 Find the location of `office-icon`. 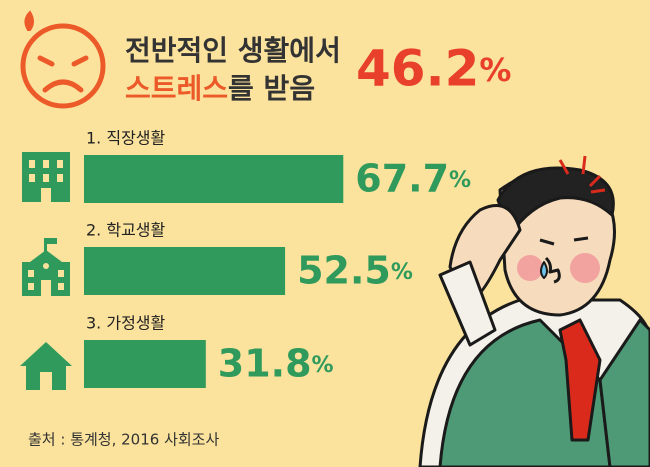

office-icon is located at coordinates (46, 177).